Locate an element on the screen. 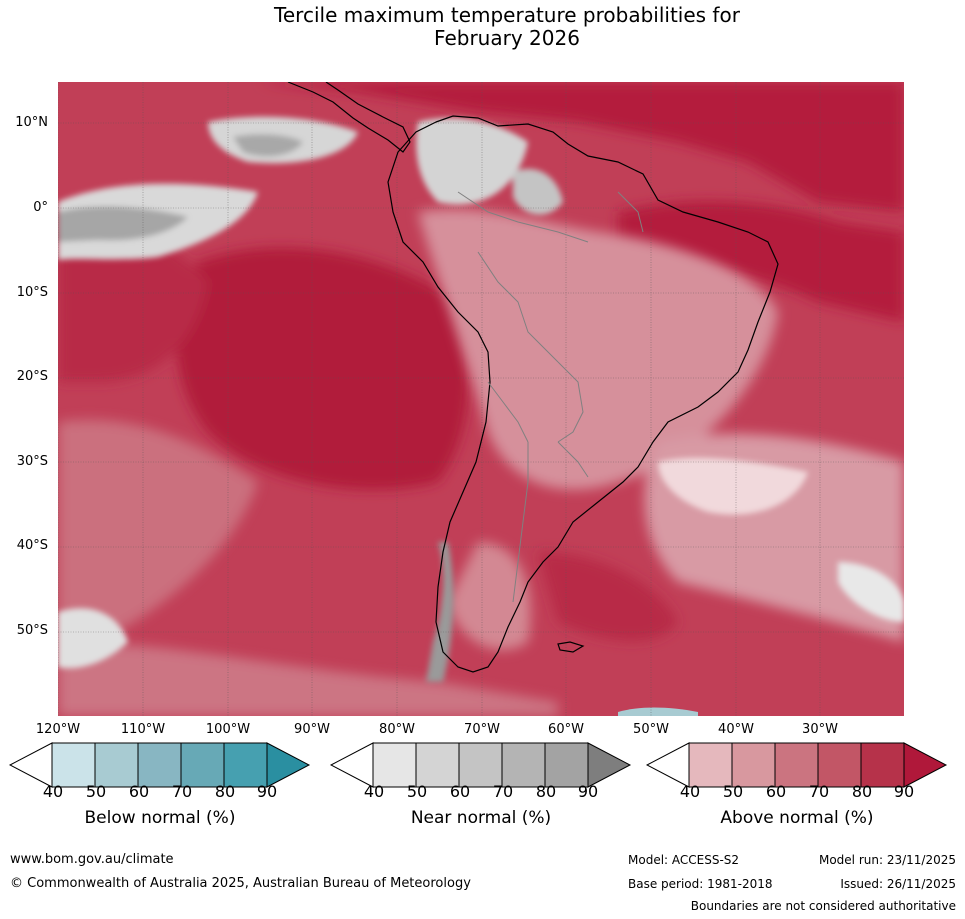 The image size is (965, 919). title-line-2: February 2026 is located at coordinates (507, 38).